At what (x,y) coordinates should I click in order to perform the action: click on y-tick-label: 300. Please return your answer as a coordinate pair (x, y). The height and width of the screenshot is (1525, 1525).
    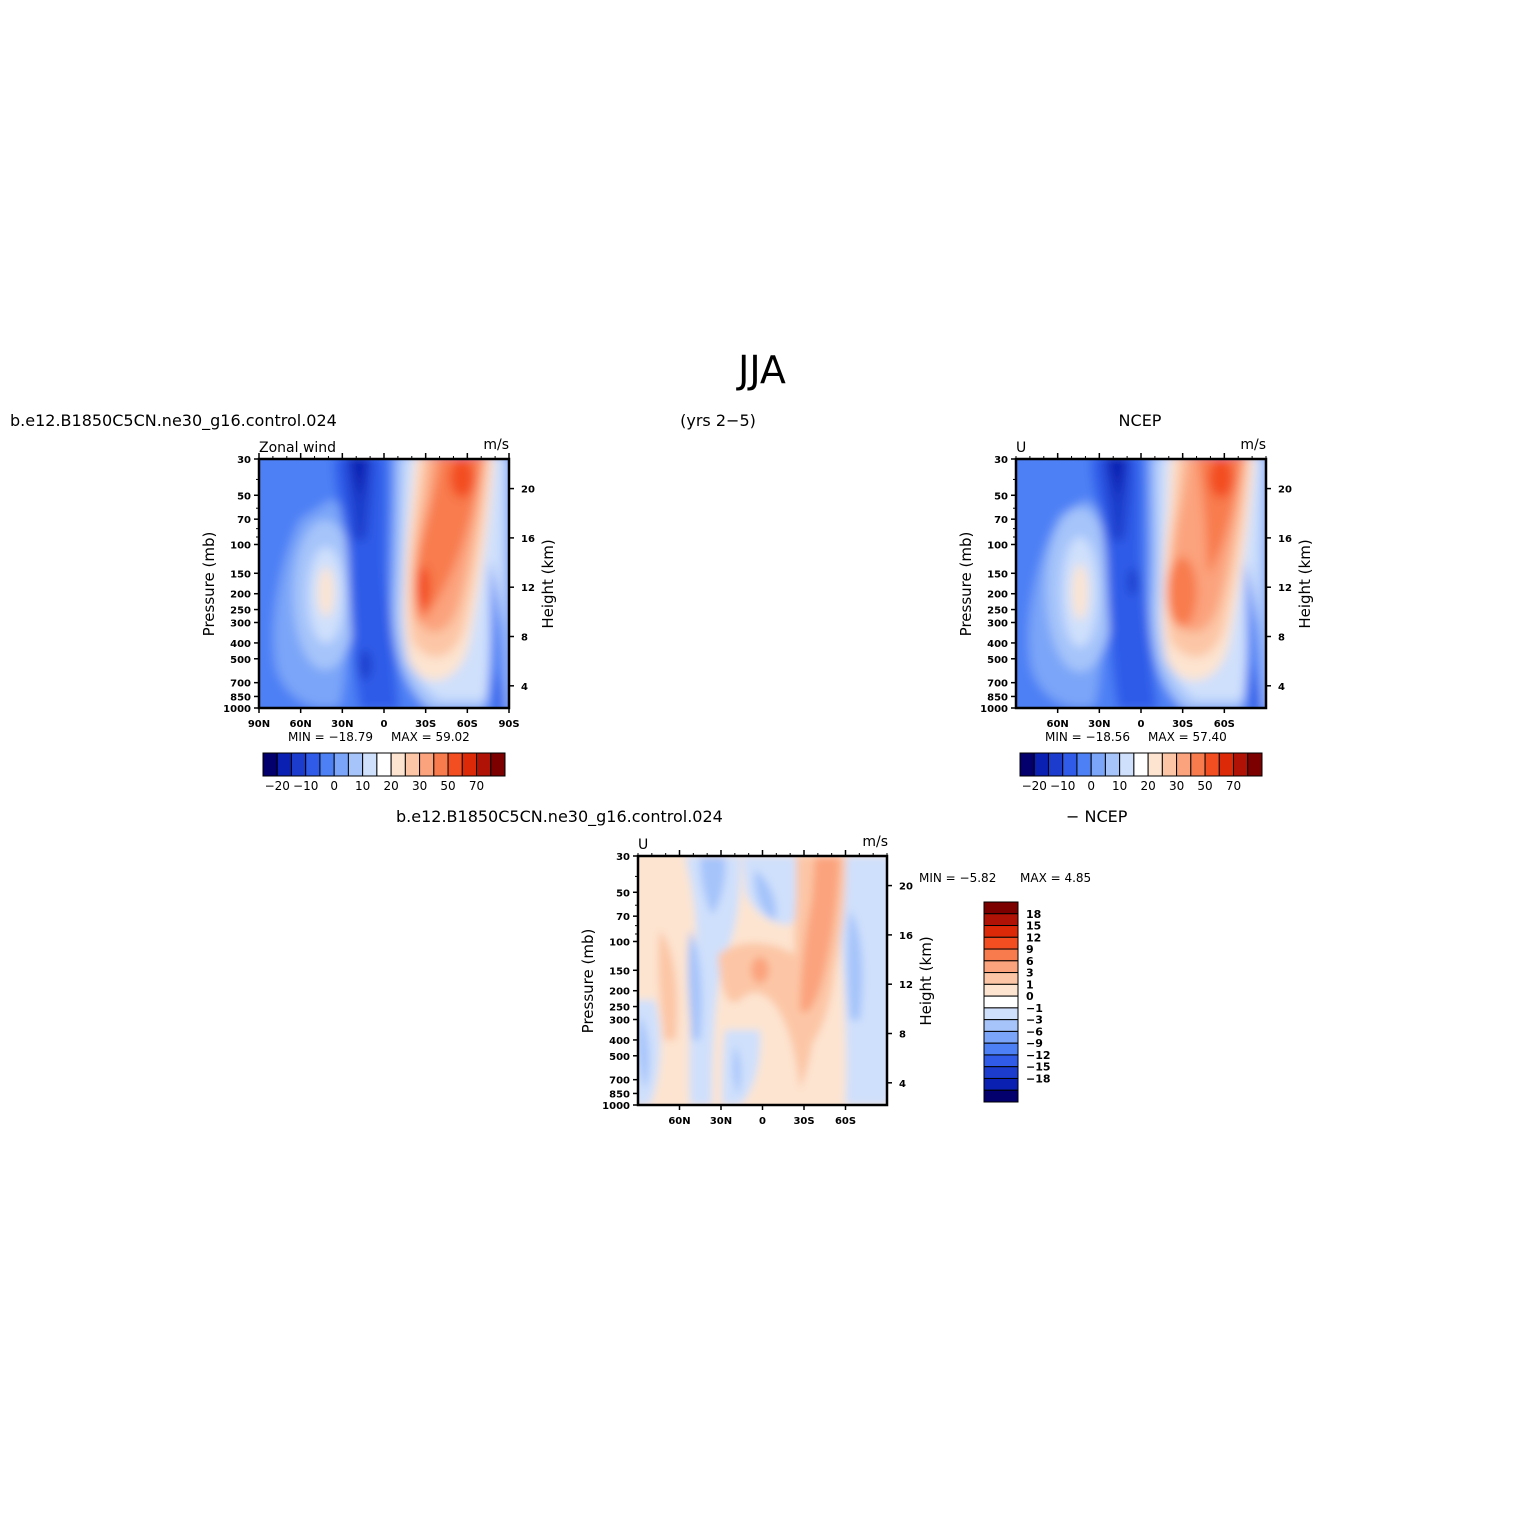
    Looking at the image, I should click on (997, 624).